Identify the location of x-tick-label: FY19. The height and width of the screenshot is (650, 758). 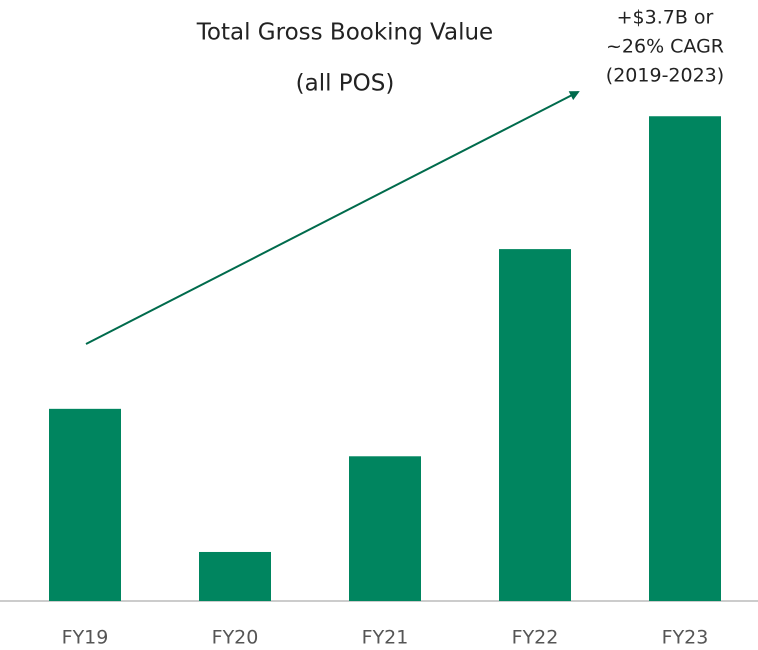
(85, 638).